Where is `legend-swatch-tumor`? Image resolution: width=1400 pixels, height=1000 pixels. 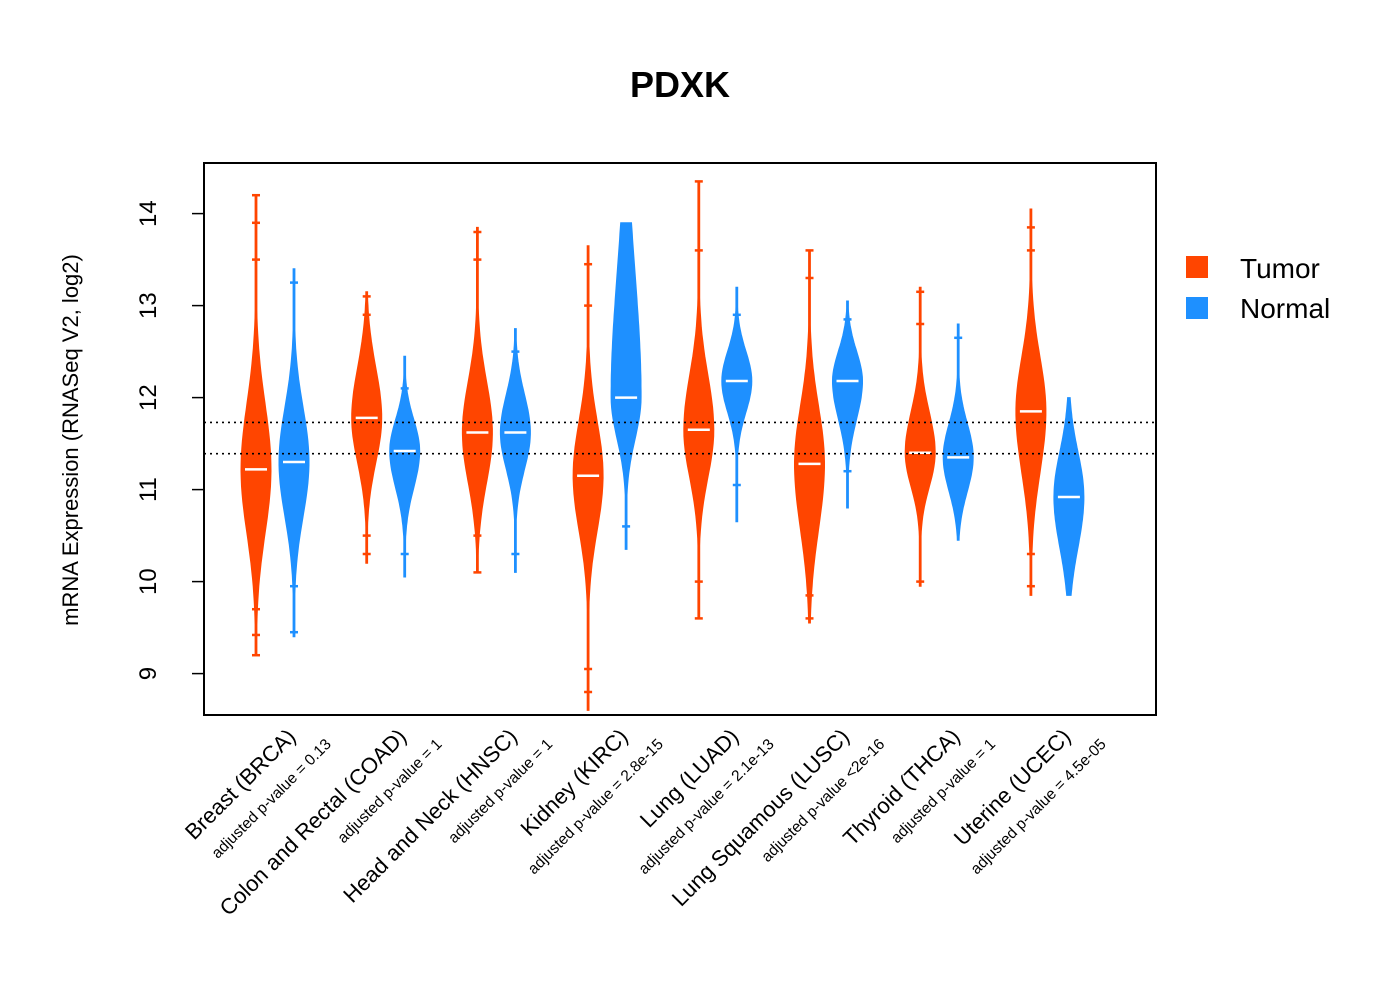 legend-swatch-tumor is located at coordinates (1197, 267).